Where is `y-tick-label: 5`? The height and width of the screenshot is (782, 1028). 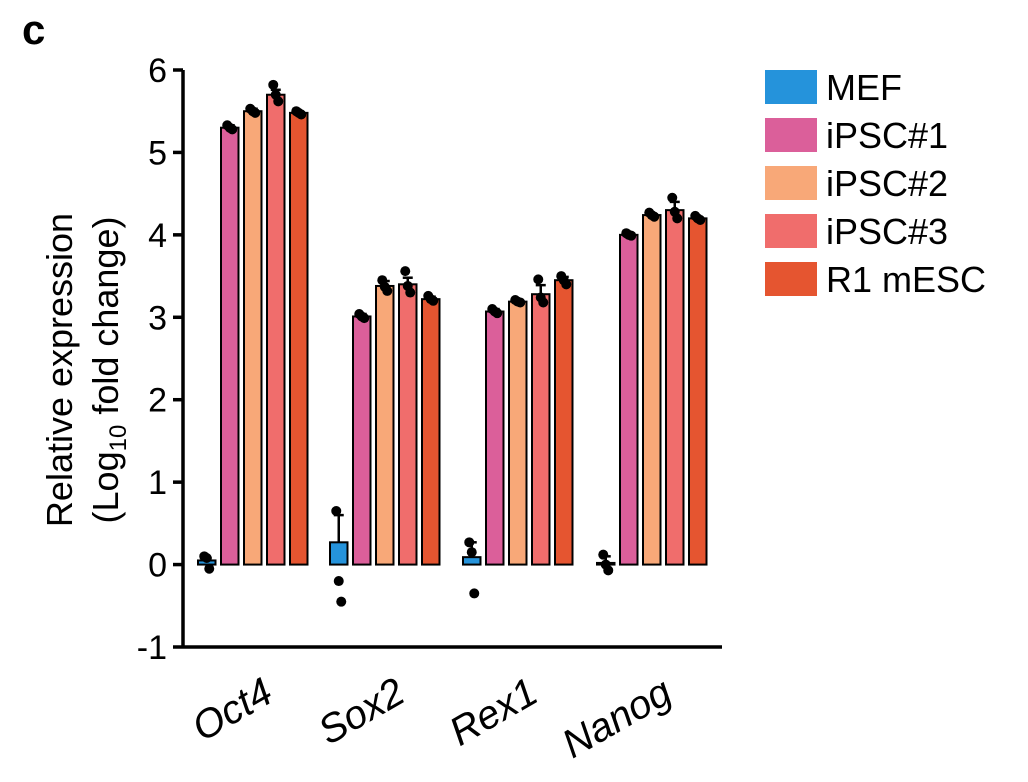
y-tick-label: 5 is located at coordinates (157, 153).